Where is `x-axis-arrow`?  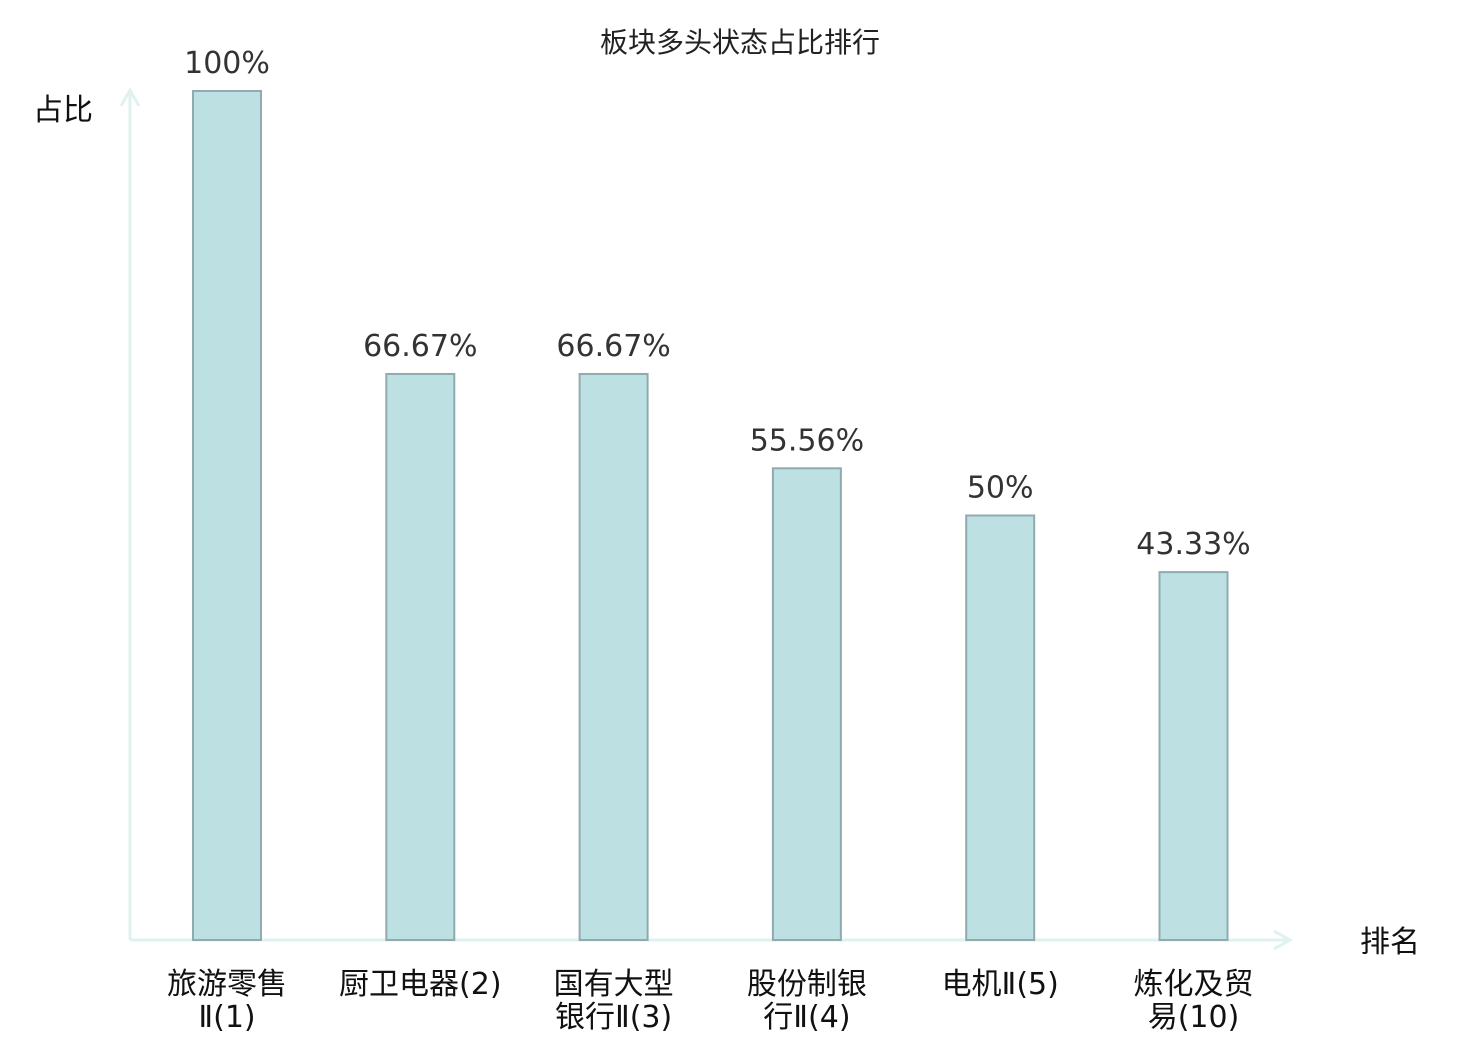
x-axis-arrow is located at coordinates (1283, 940).